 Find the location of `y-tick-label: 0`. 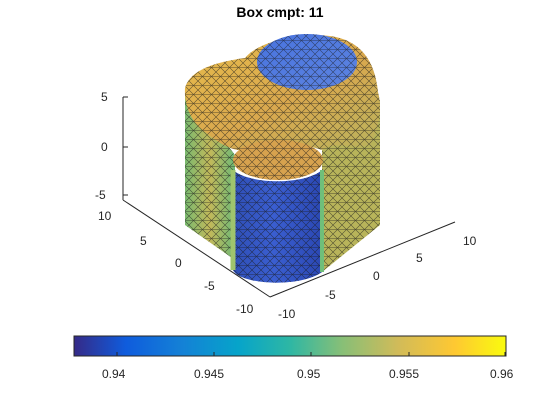

y-tick-label: 0 is located at coordinates (178, 263).